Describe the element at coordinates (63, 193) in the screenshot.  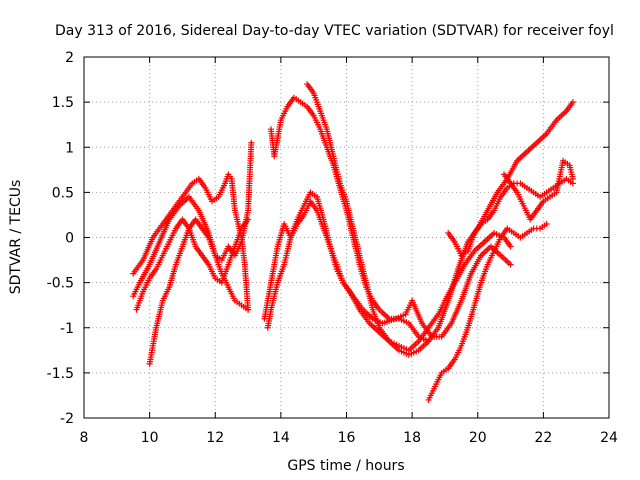
I see `y-tick-label: 0.5` at that location.